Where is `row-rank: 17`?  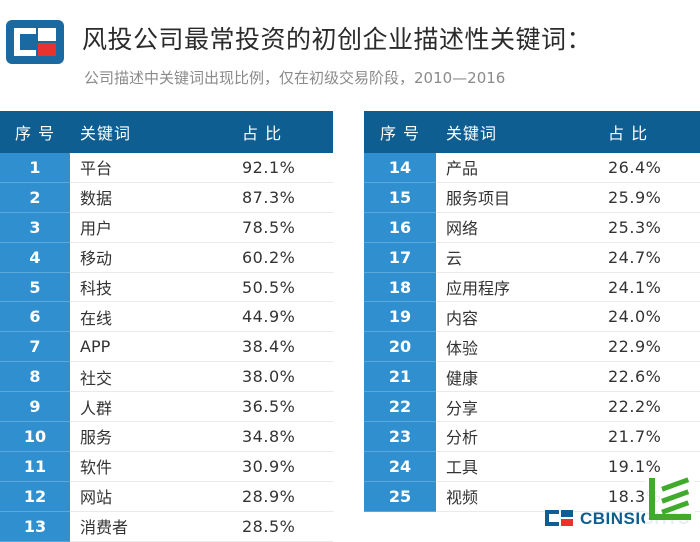
row-rank: 17 is located at coordinates (400, 257).